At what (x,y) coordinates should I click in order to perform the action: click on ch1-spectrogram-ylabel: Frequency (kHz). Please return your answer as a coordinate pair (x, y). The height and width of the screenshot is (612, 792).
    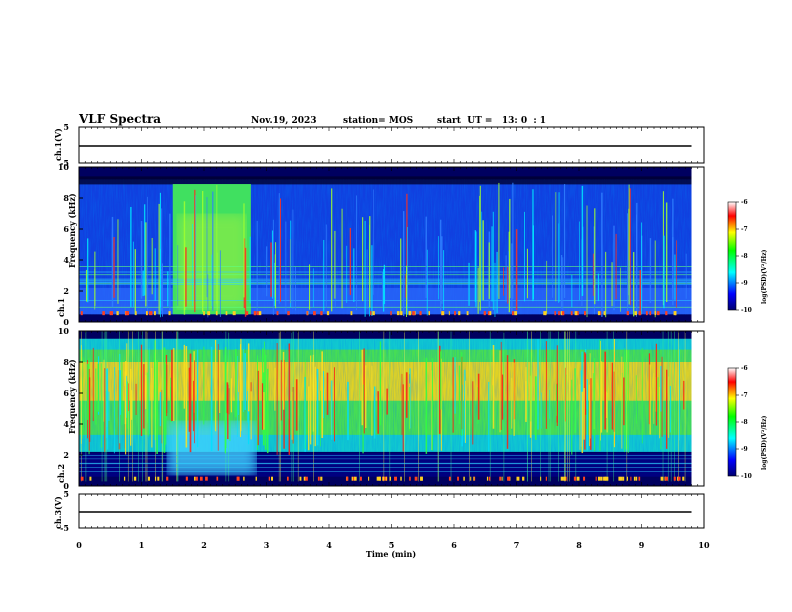
    Looking at the image, I should click on (72, 230).